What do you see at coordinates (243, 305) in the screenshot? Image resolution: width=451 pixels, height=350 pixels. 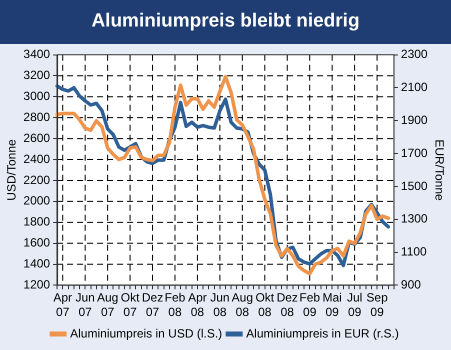 I see `x-tick-label: Aug 08` at bounding box center [243, 305].